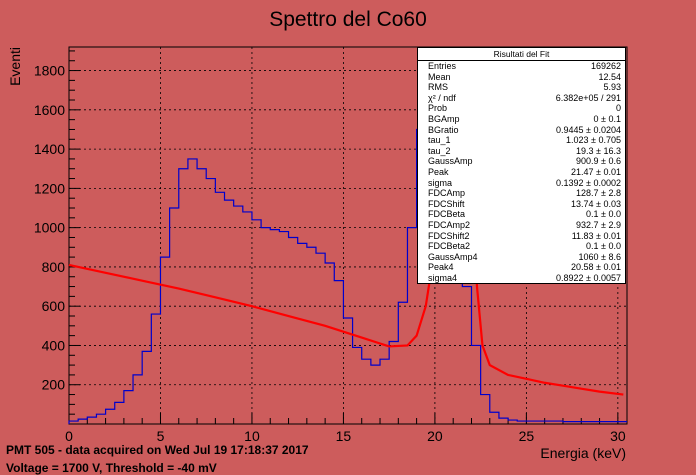 This screenshot has width=696, height=475. I want to click on fit-param-value: 20.58 ± 0.01, so click(596, 267).